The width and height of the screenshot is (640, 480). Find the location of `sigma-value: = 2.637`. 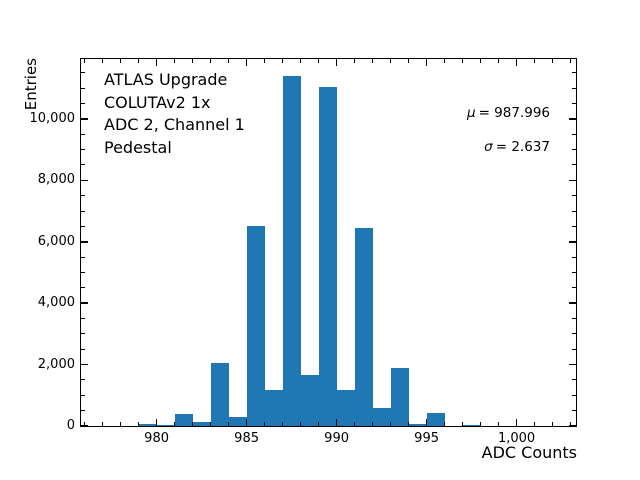

sigma-value: = 2.637 is located at coordinates (522, 147).